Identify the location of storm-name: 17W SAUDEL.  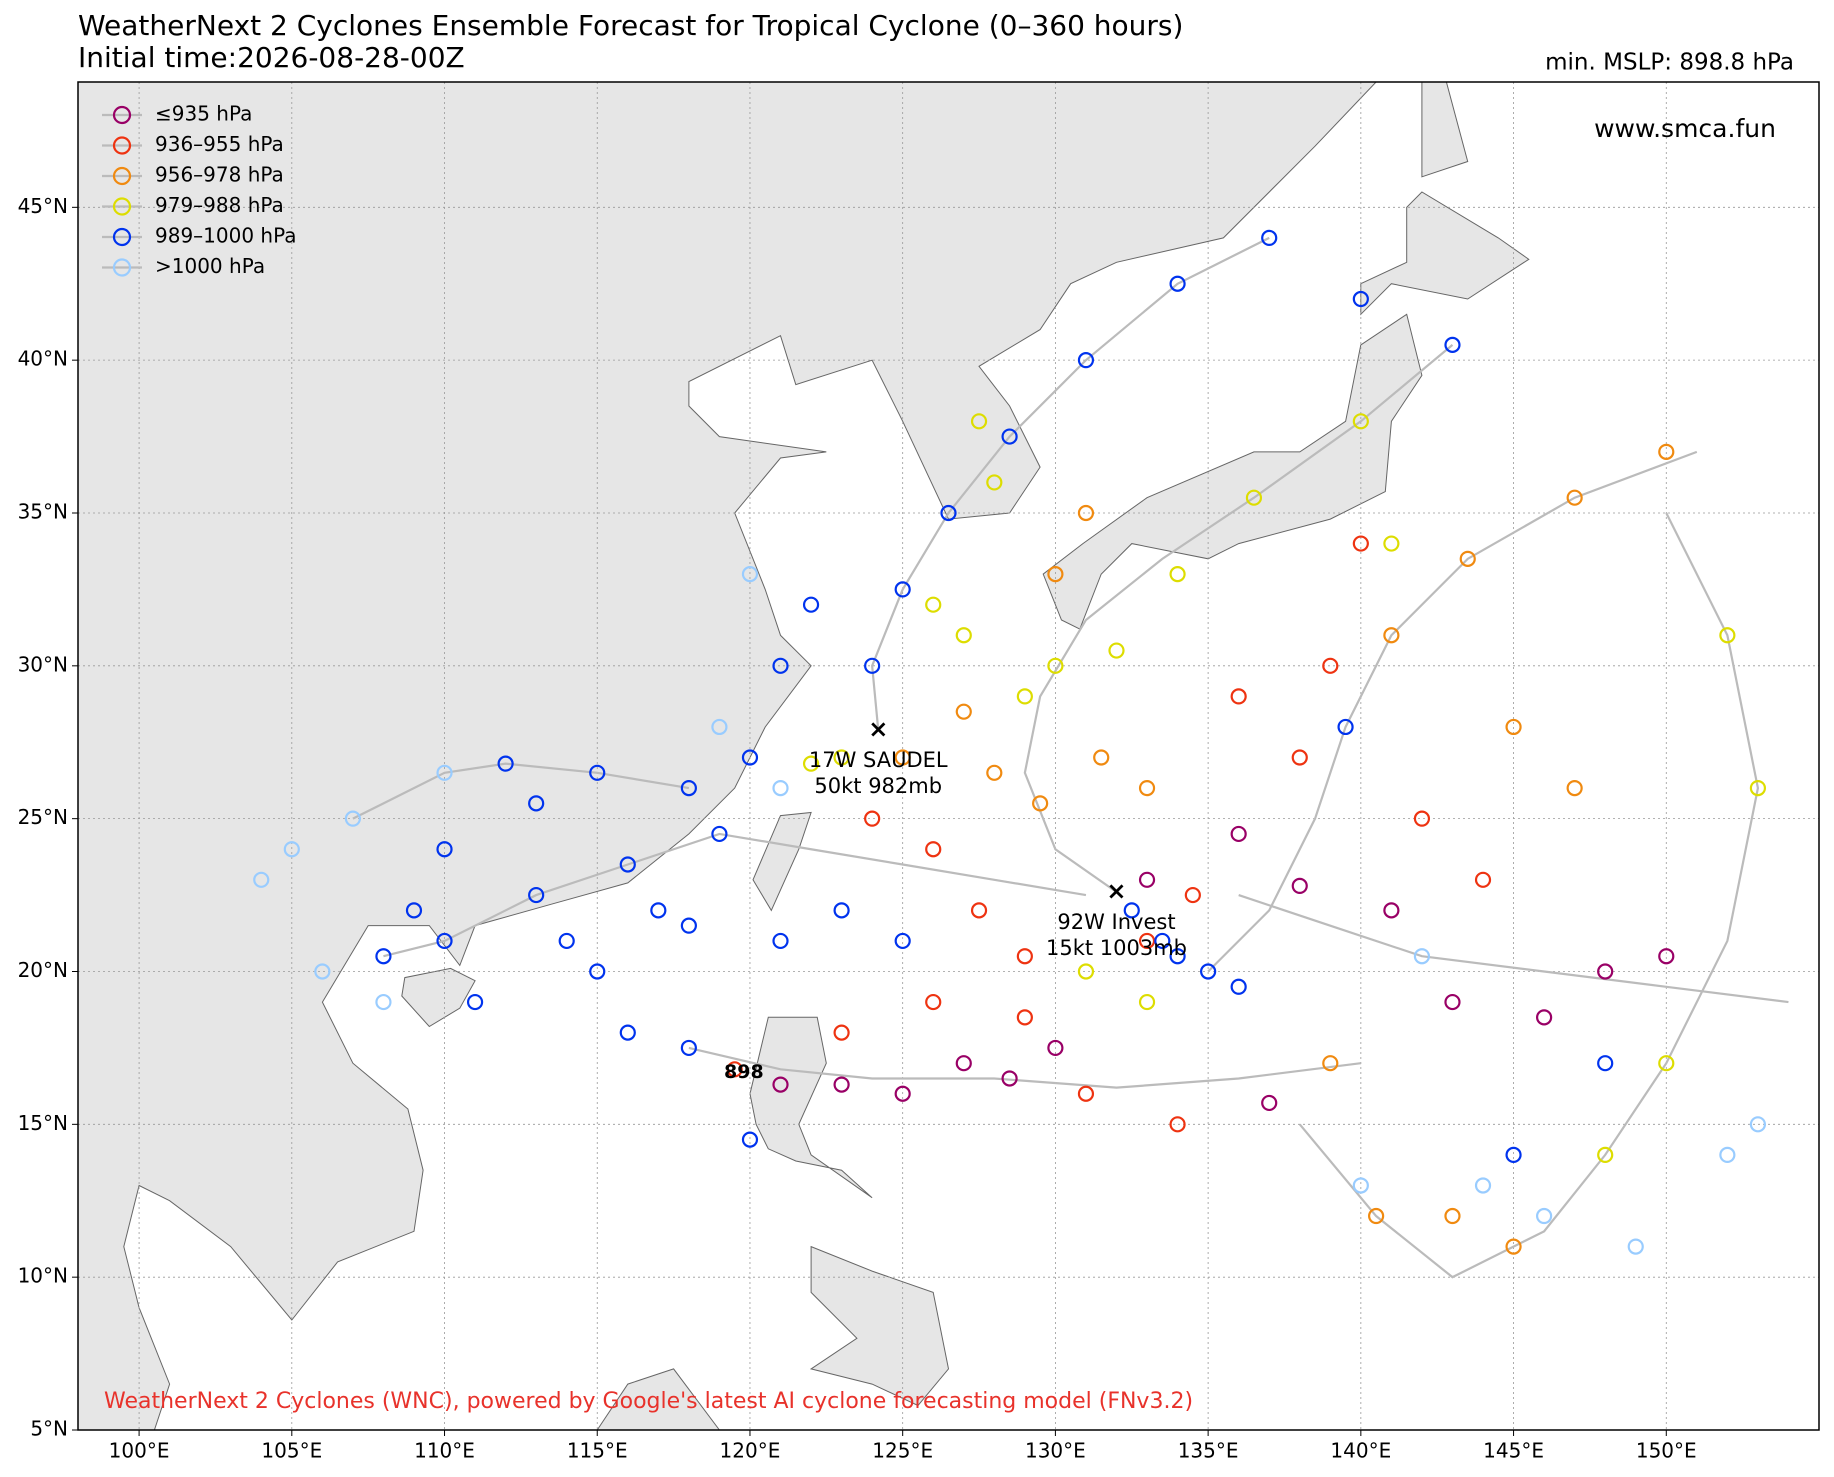
(878, 760).